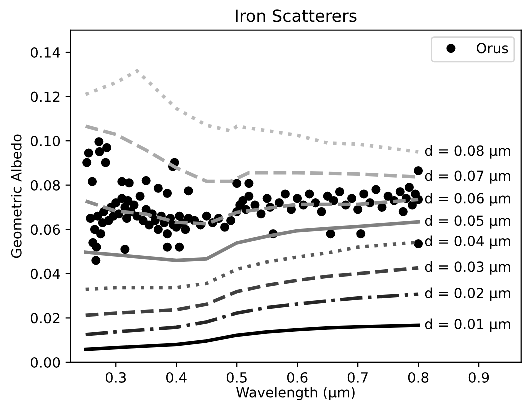 Image resolution: width=524 pixels, height=405 pixels. I want to click on series-label: d = 0.06 μm, so click(467, 199).